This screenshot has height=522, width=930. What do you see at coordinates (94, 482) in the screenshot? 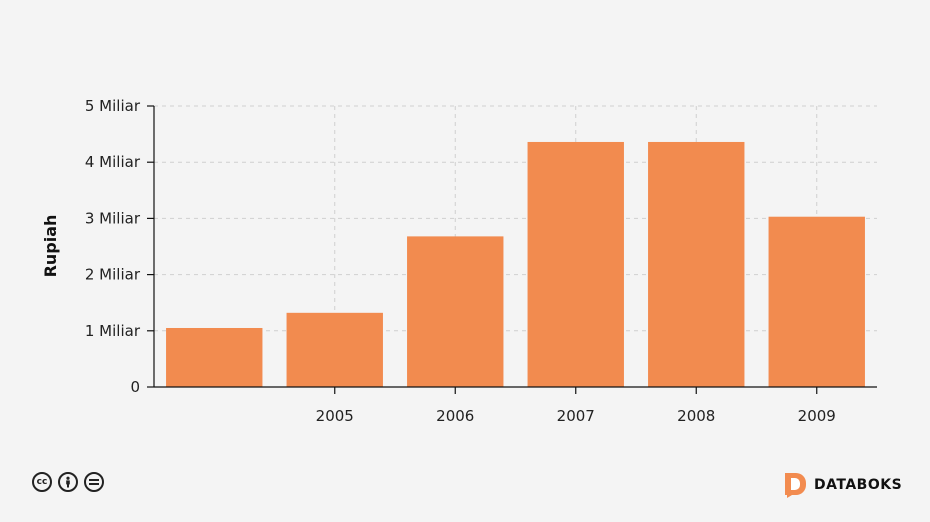
I see `no-derivatives-icon` at bounding box center [94, 482].